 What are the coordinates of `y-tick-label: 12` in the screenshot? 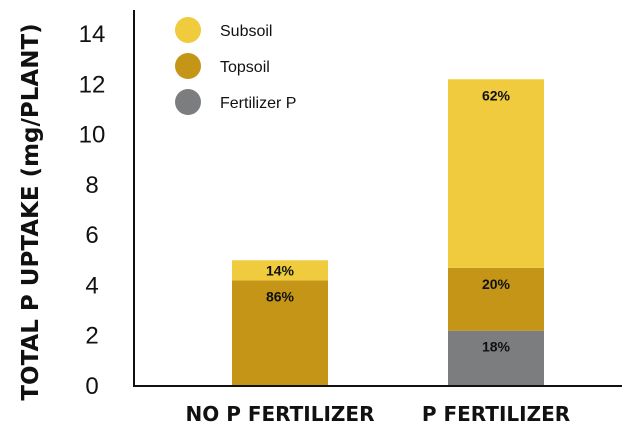 It's located at (92, 84).